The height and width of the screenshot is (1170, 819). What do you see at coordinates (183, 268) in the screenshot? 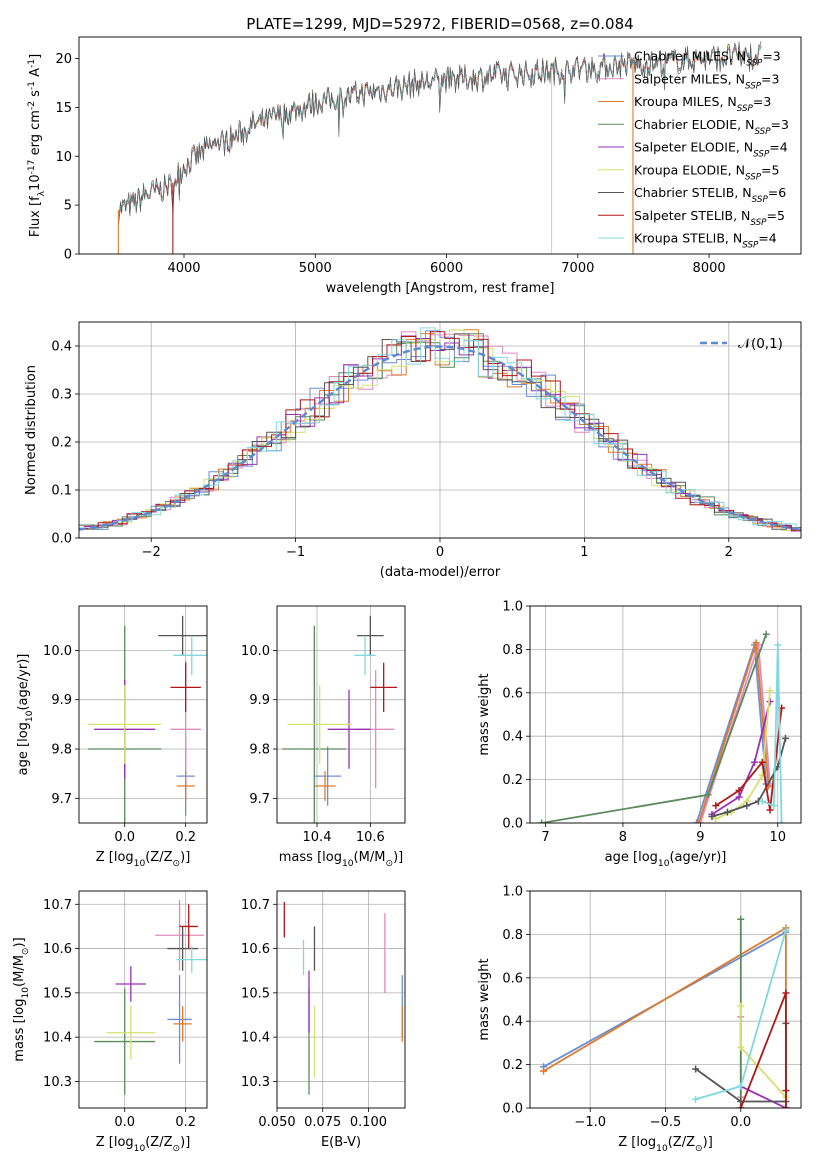
I see `x-tick-label: 4000` at bounding box center [183, 268].